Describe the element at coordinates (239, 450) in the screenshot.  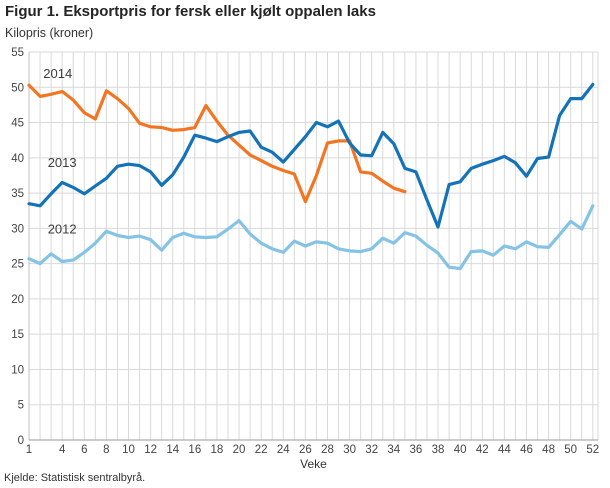
I see `x-tick-label: 20` at that location.